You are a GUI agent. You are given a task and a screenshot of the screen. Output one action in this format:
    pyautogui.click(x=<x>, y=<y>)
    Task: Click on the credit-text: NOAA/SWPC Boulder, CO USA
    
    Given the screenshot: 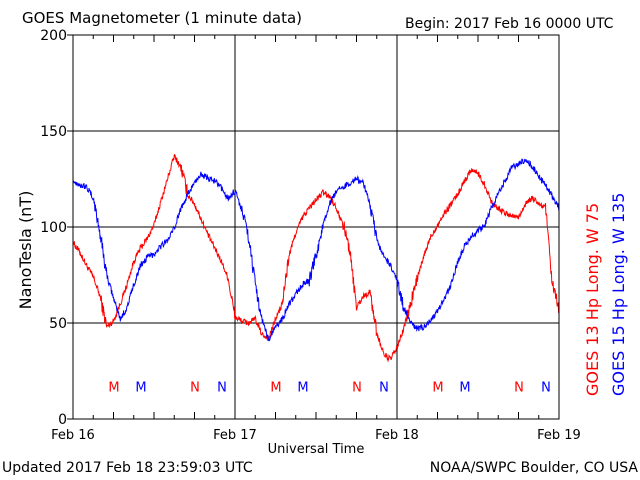 What is the action you would take?
    pyautogui.click(x=534, y=468)
    